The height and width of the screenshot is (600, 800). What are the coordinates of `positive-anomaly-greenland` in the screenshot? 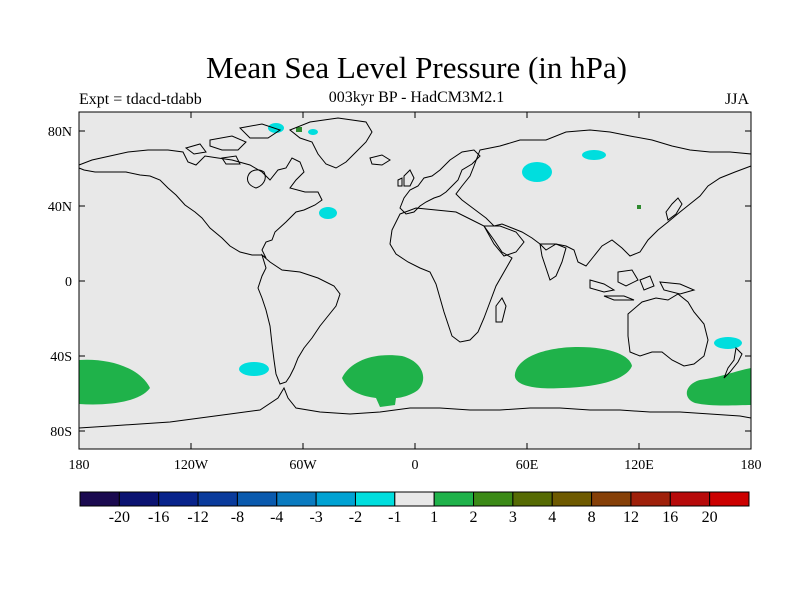 It's located at (299, 129).